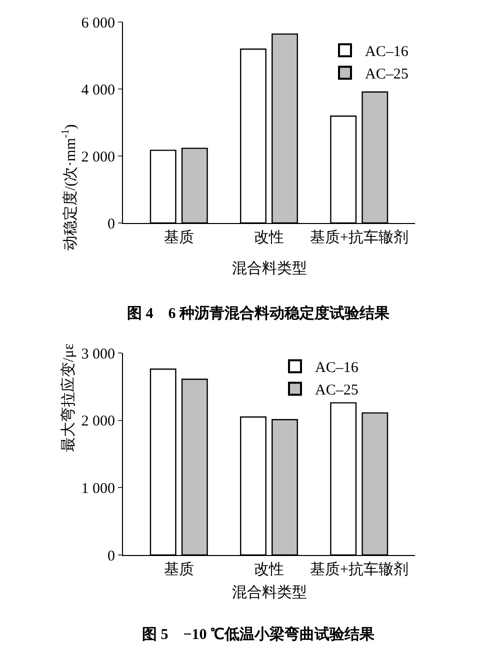 The width and height of the screenshot is (486, 665). What do you see at coordinates (98, 90) in the screenshot?
I see `y-tick-label: 4 000` at bounding box center [98, 90].